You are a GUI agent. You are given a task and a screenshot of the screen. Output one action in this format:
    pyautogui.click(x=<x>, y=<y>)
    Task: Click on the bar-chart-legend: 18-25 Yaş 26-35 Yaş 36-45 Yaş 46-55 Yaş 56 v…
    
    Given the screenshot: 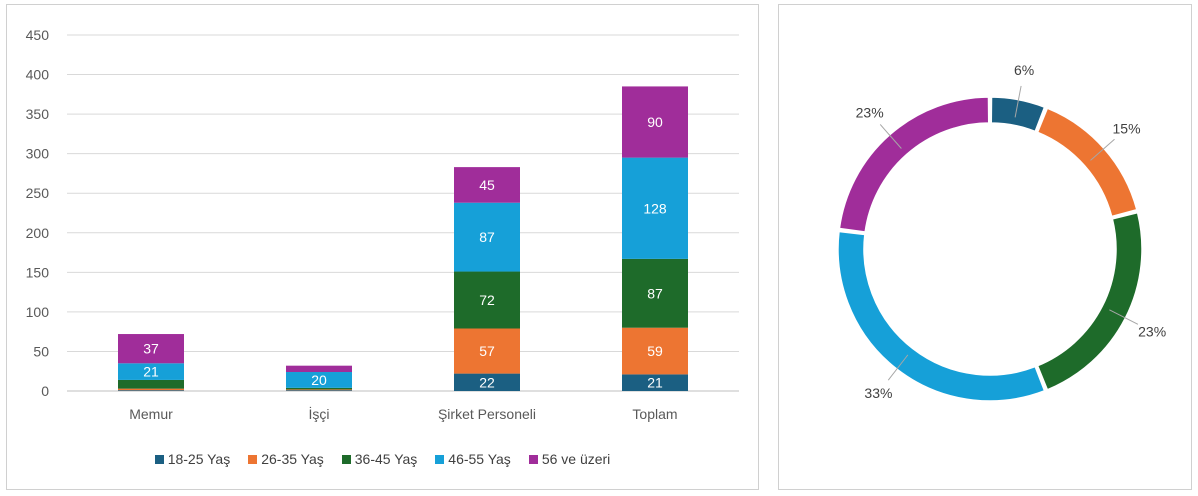 What is the action you would take?
    pyautogui.click(x=382, y=459)
    